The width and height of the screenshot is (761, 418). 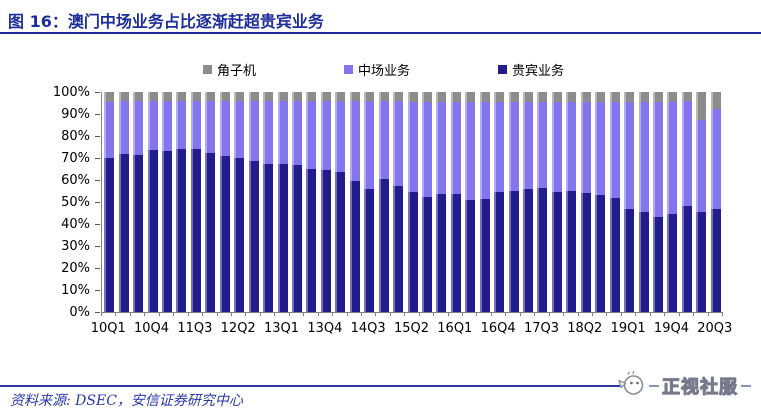 What do you see at coordinates (426, 254) in the screenshot?
I see `segment-vip-15Q3` at bounding box center [426, 254].